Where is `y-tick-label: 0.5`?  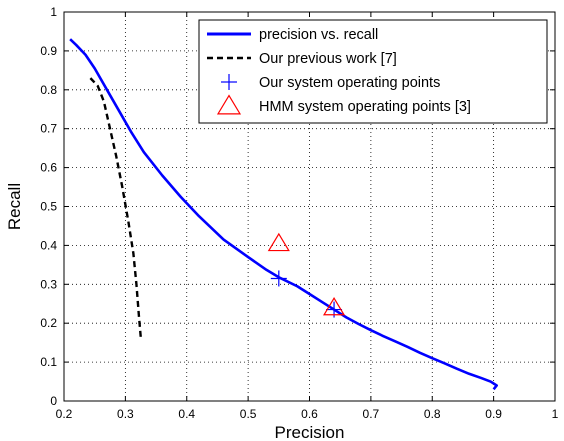 y-tick-label: 0.5 is located at coordinates (48, 207).